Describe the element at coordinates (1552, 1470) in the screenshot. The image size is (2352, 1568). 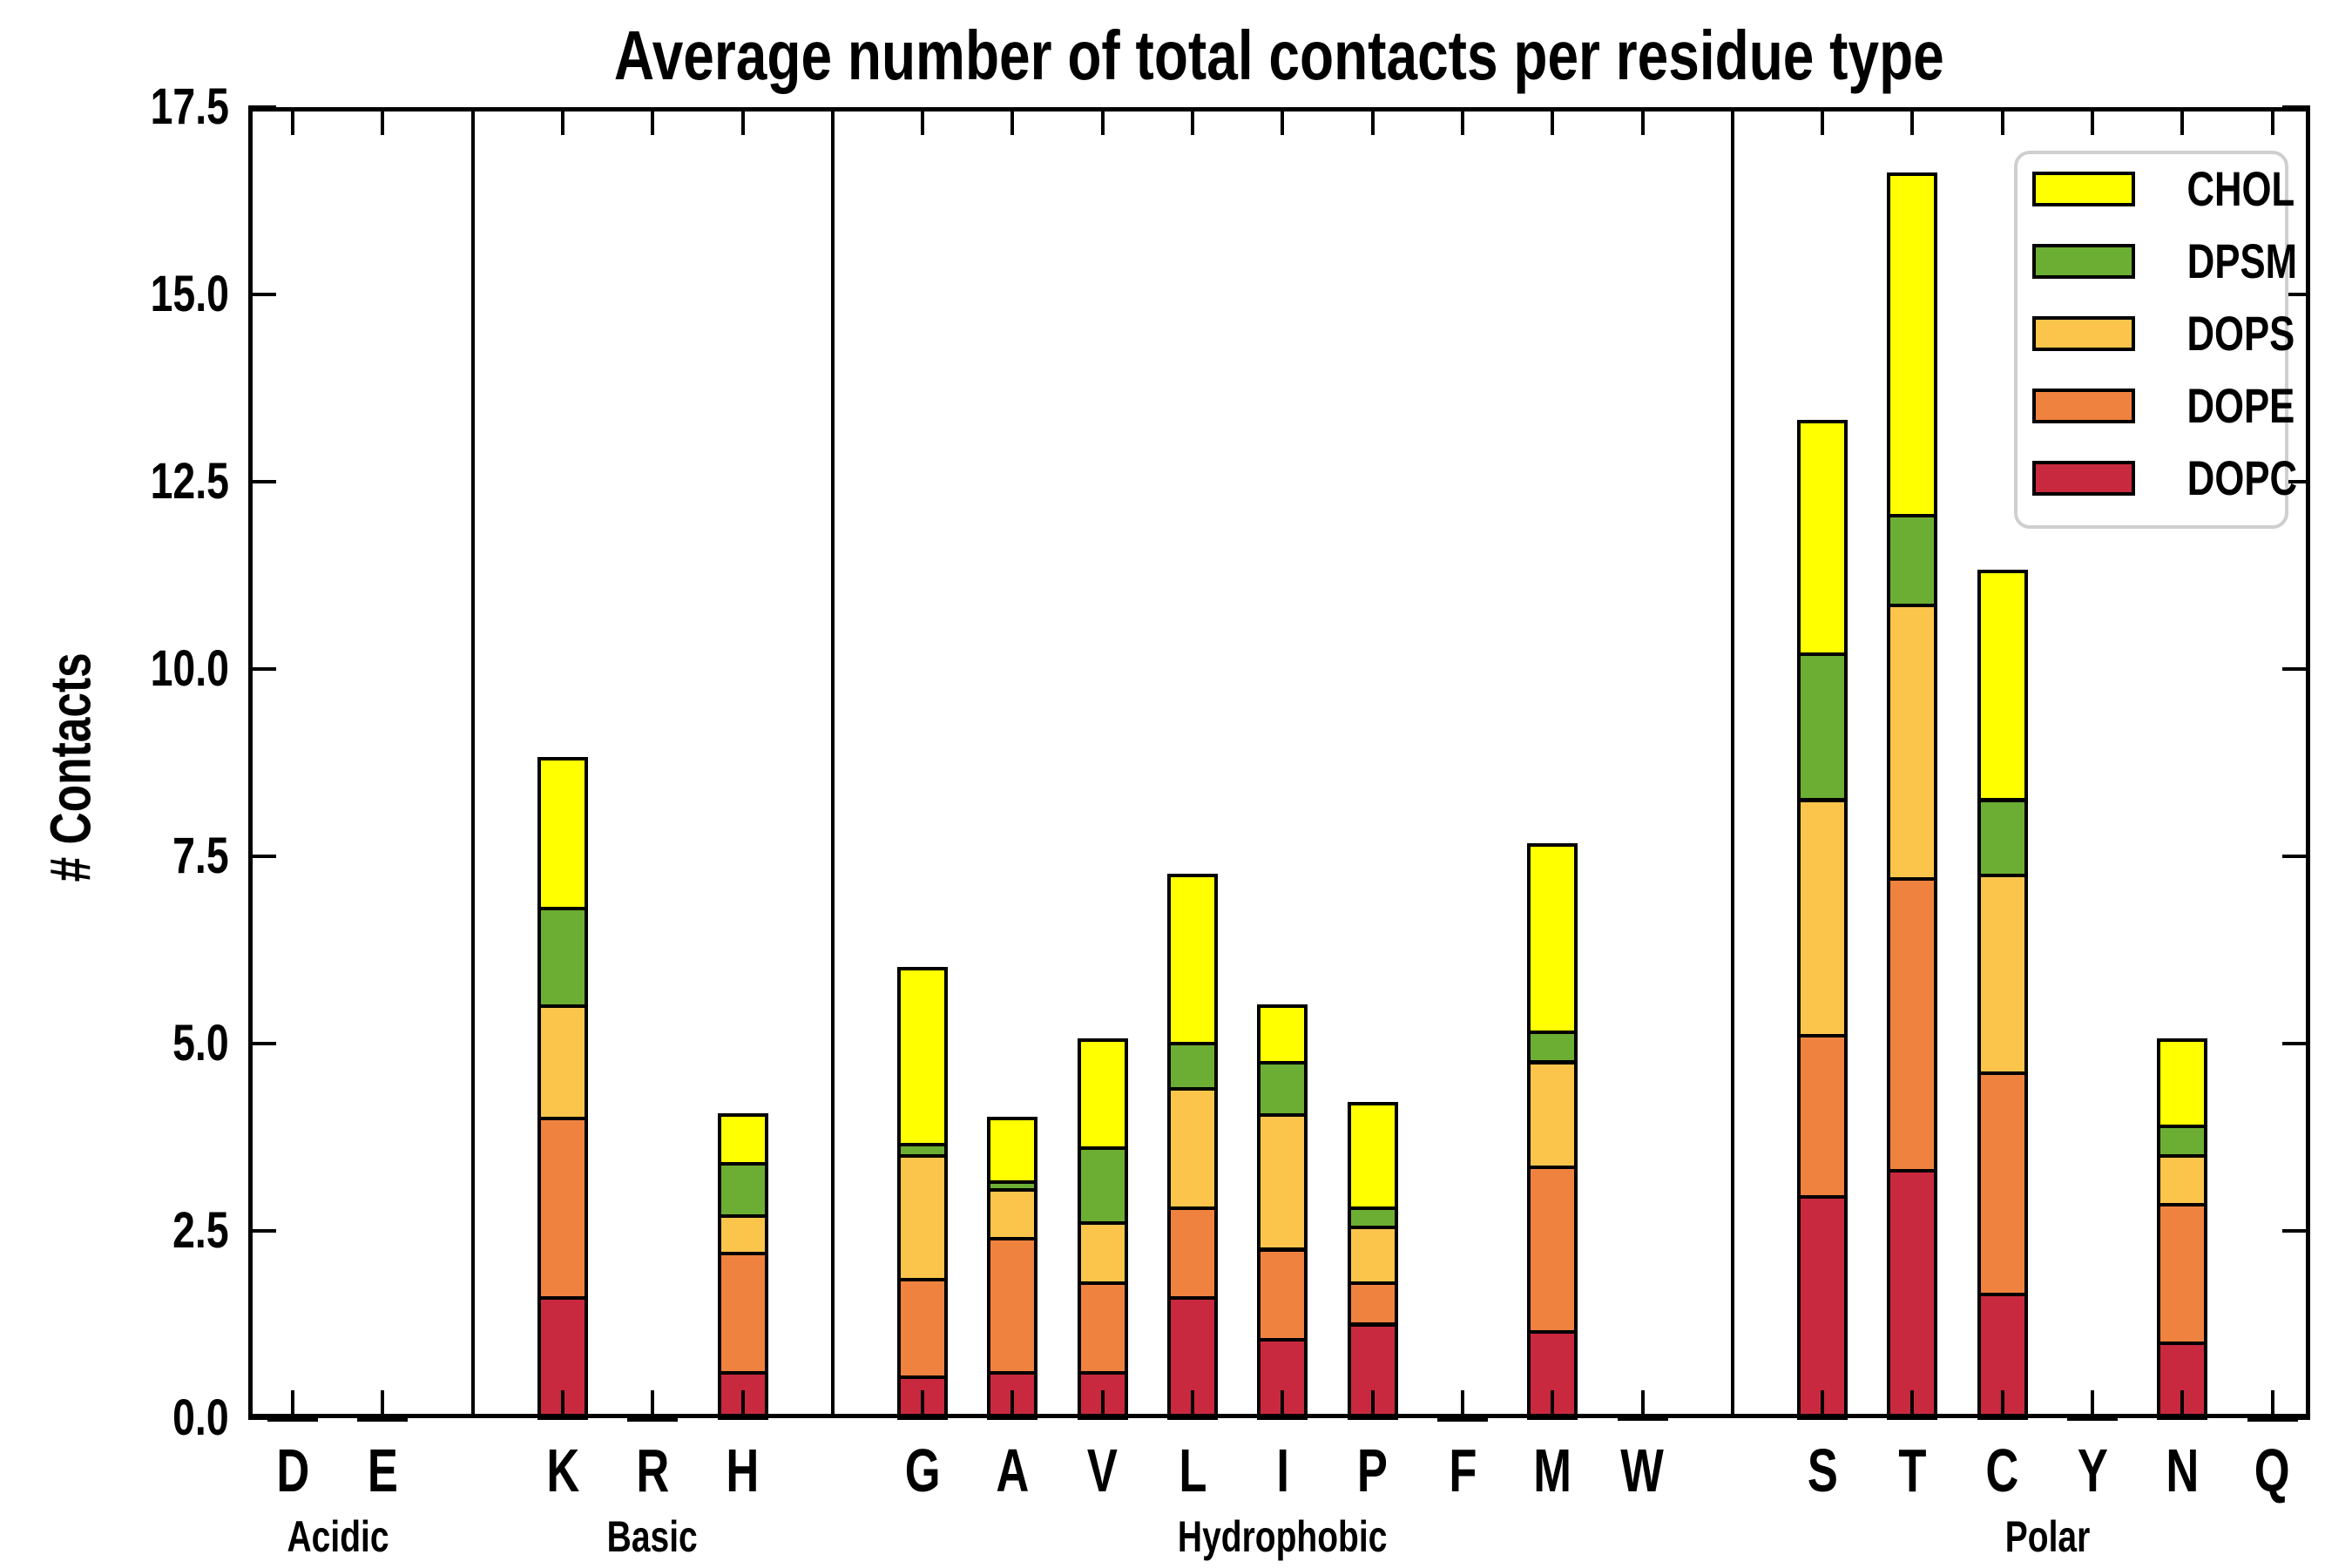
I see `x-tick-label-M: M` at that location.